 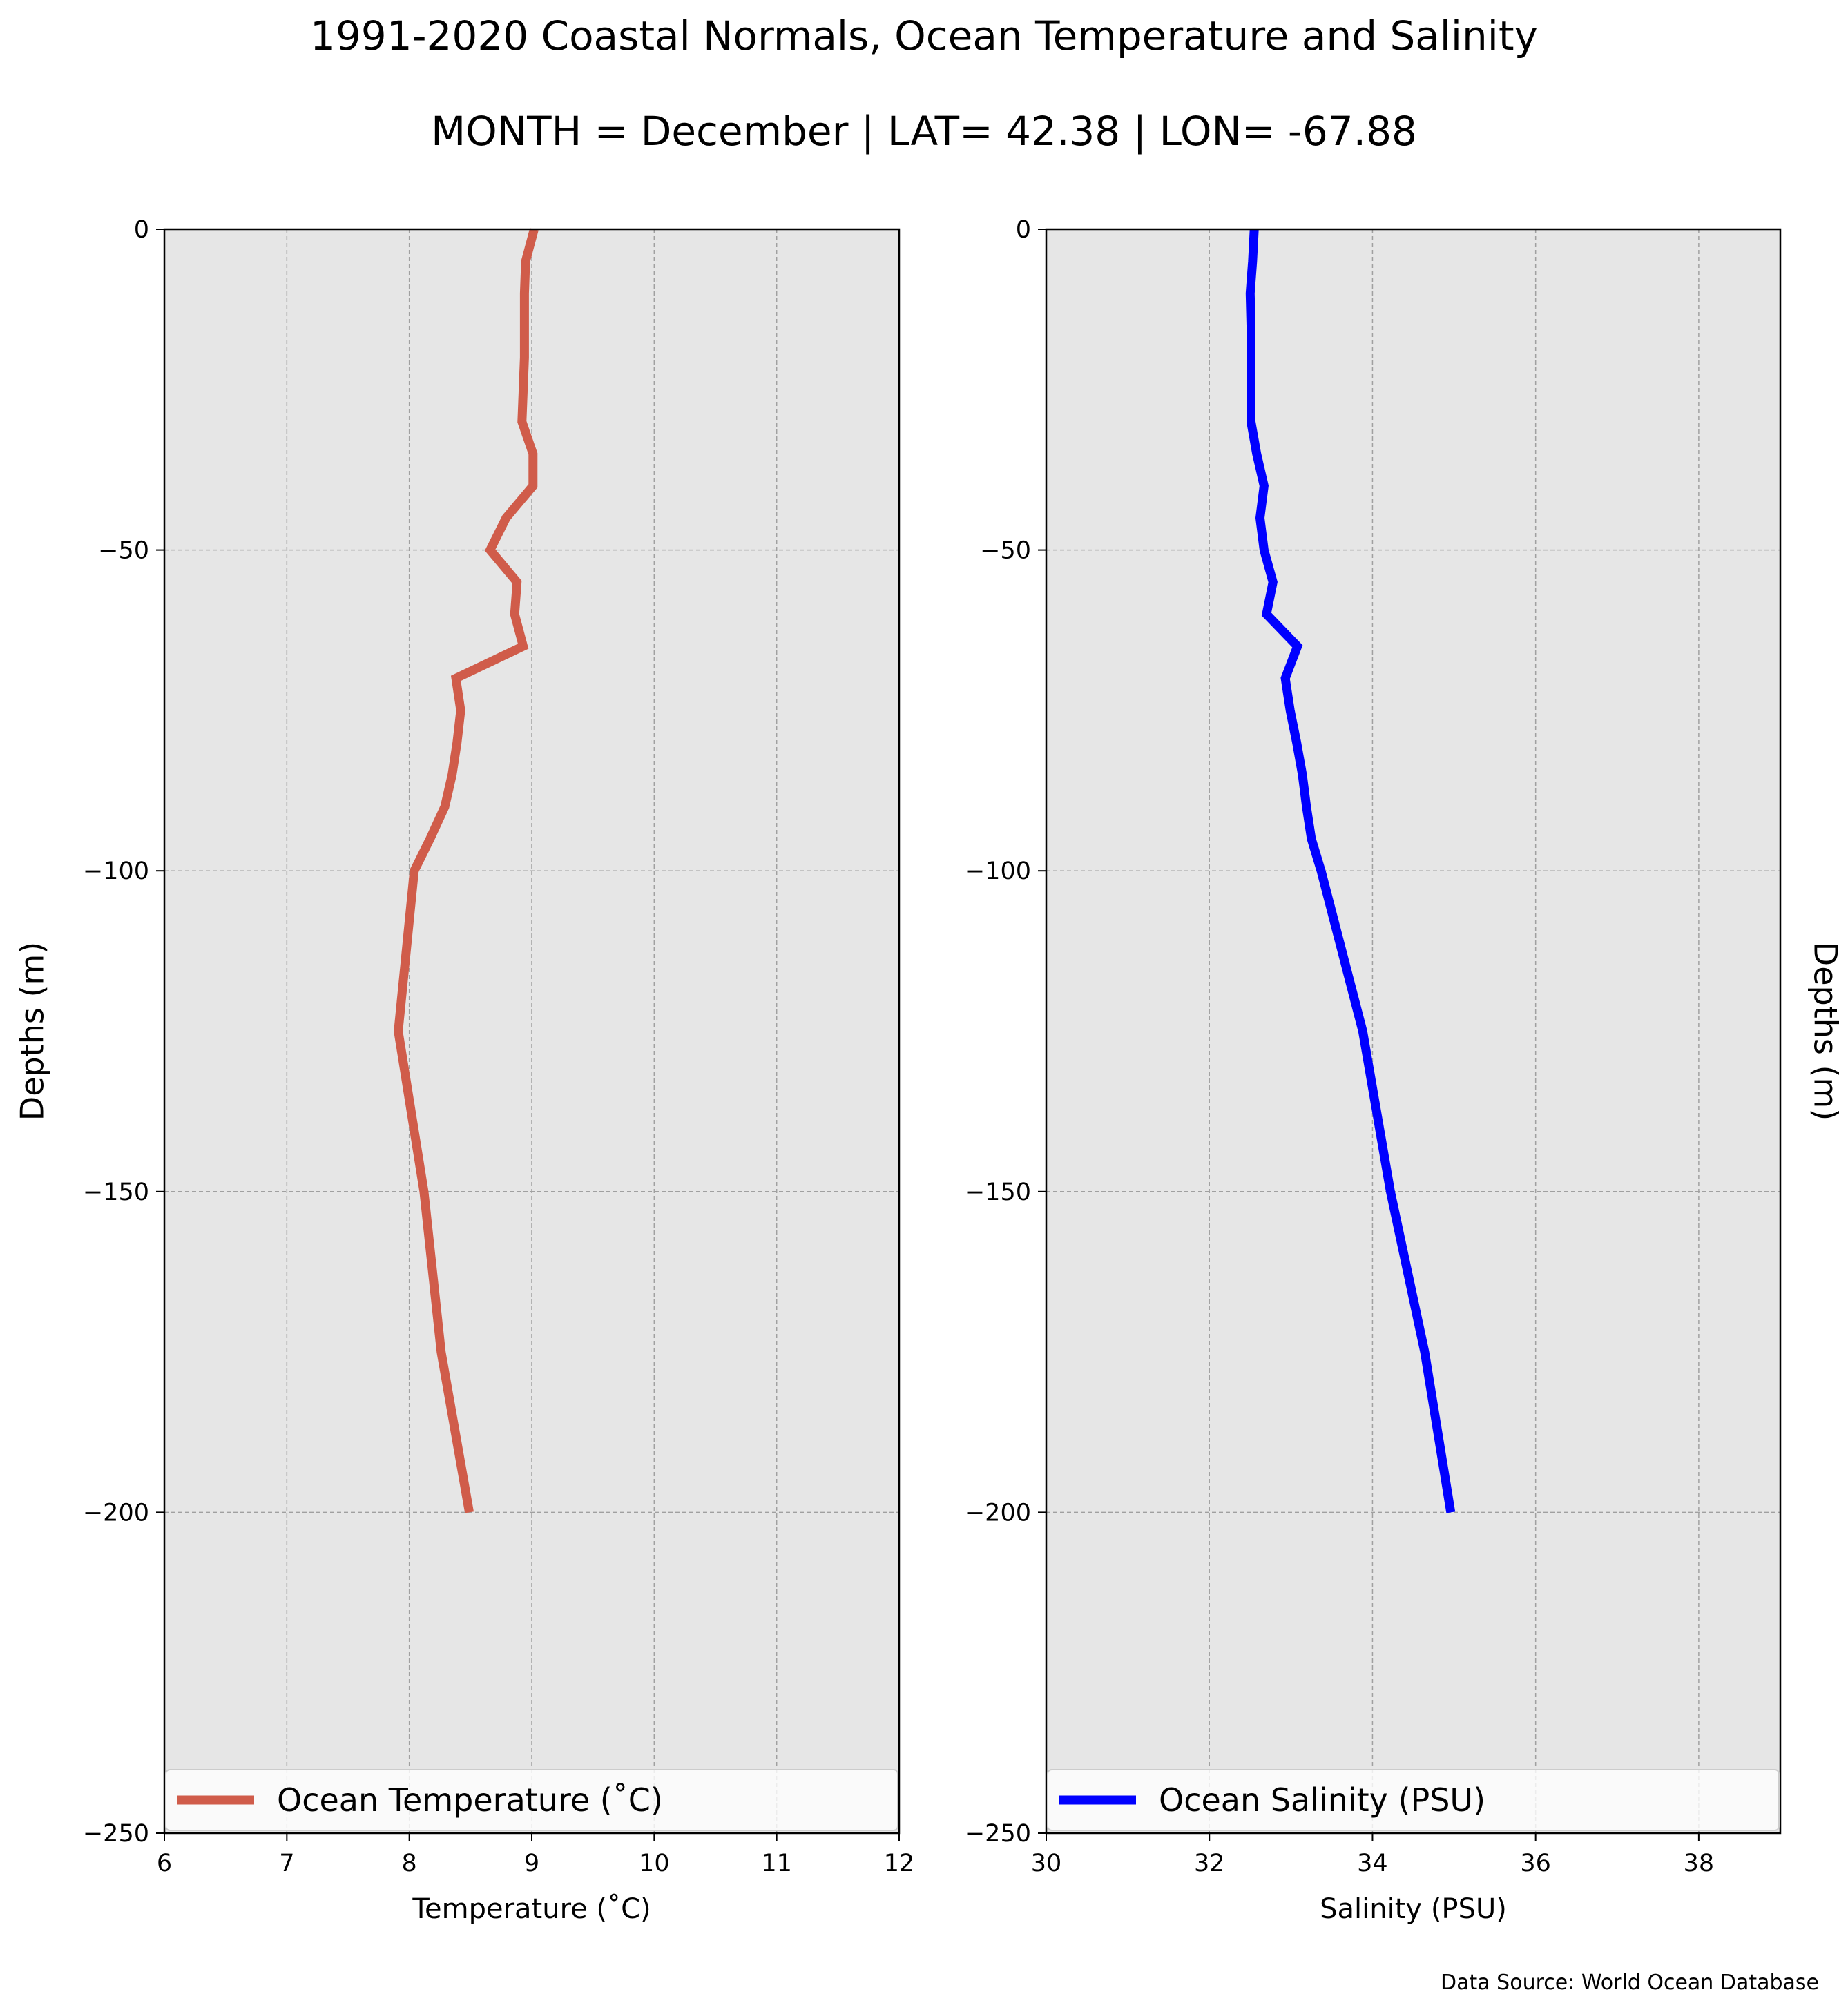 I want to click on temperature-x-tick-label: 7, so click(x=286, y=1863).